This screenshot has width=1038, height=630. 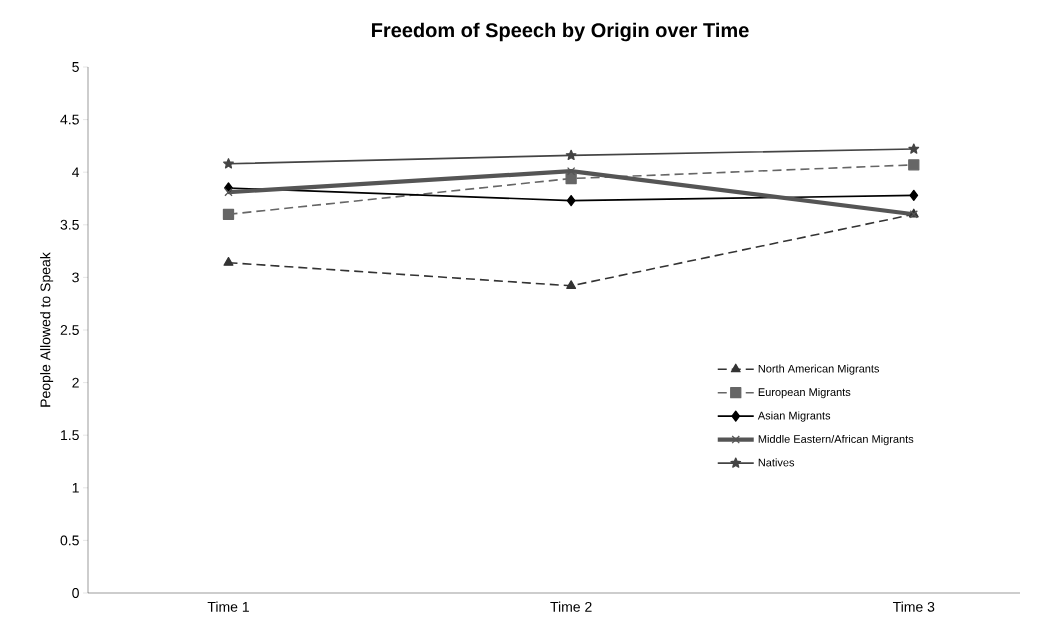 I want to click on legend-label: North American Migrants, so click(x=819, y=369).